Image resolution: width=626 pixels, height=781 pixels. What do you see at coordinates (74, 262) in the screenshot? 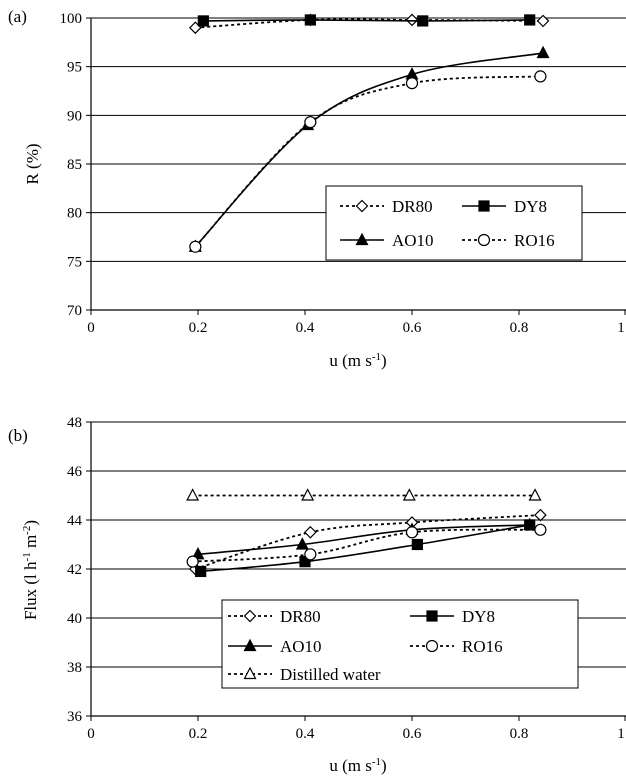
I see `y-tick-label: 75` at bounding box center [74, 262].